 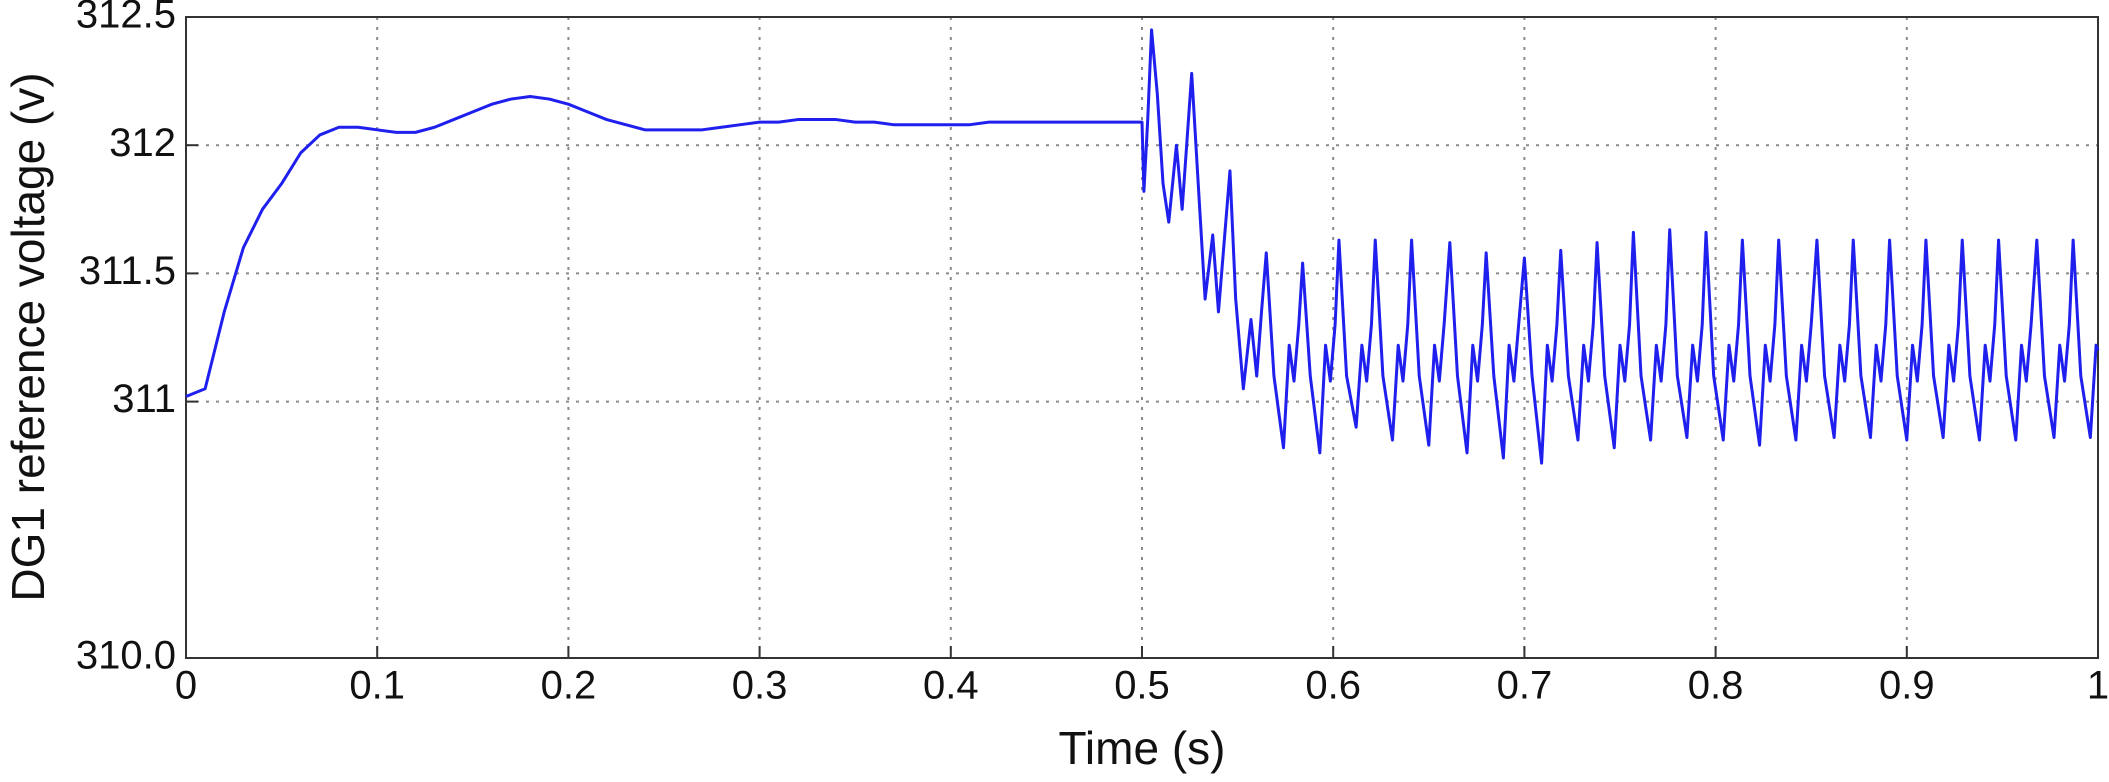 What do you see at coordinates (126, 656) in the screenshot?
I see `y-tick-label: 310.0` at bounding box center [126, 656].